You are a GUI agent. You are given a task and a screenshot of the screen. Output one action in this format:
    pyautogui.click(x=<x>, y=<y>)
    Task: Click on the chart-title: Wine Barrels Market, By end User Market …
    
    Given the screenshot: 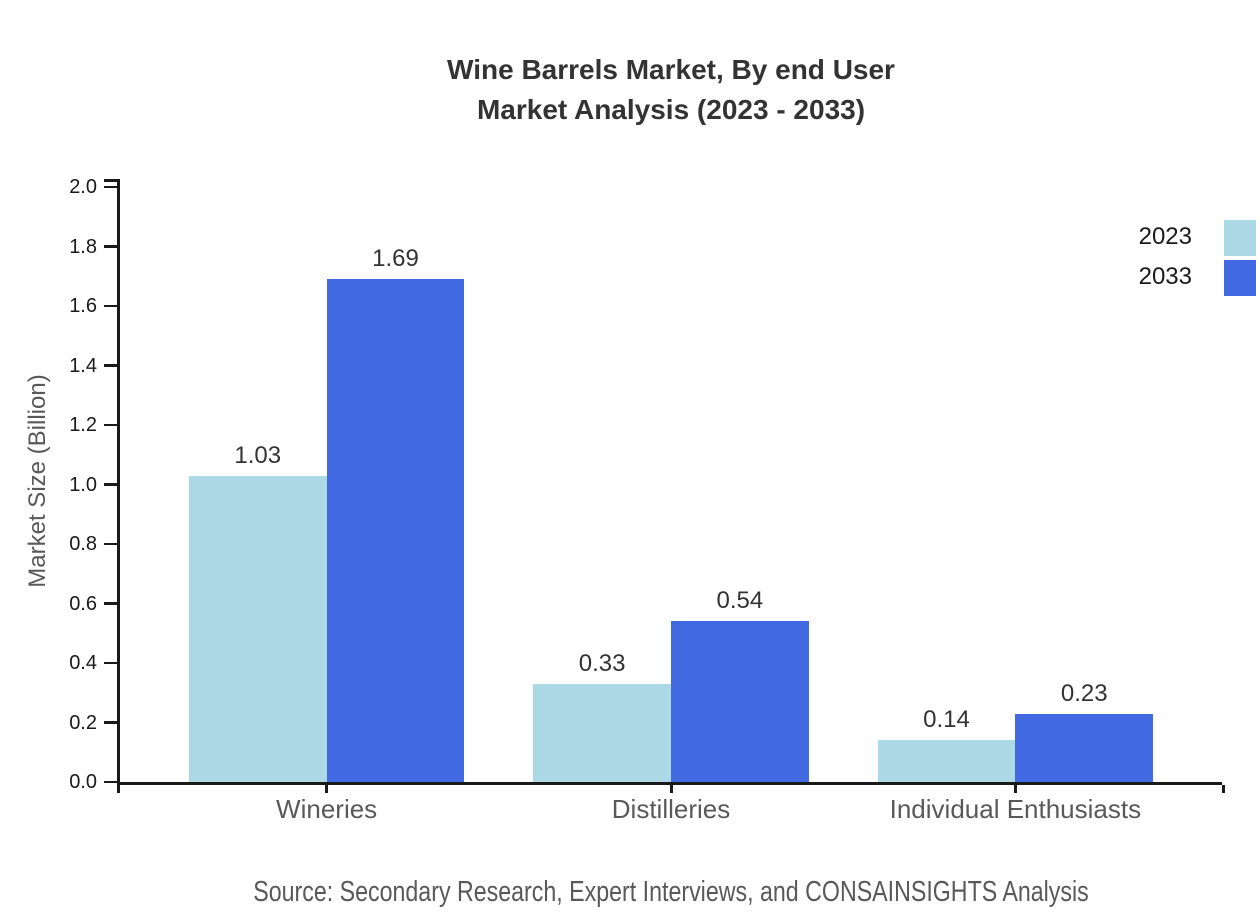 What is the action you would take?
    pyautogui.click(x=671, y=90)
    